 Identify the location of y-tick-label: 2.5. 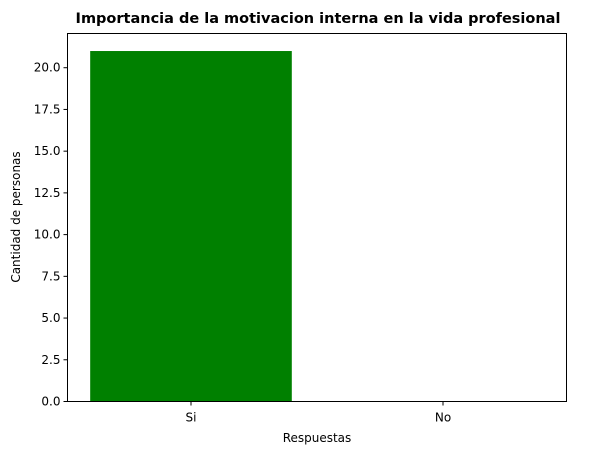
(50, 360).